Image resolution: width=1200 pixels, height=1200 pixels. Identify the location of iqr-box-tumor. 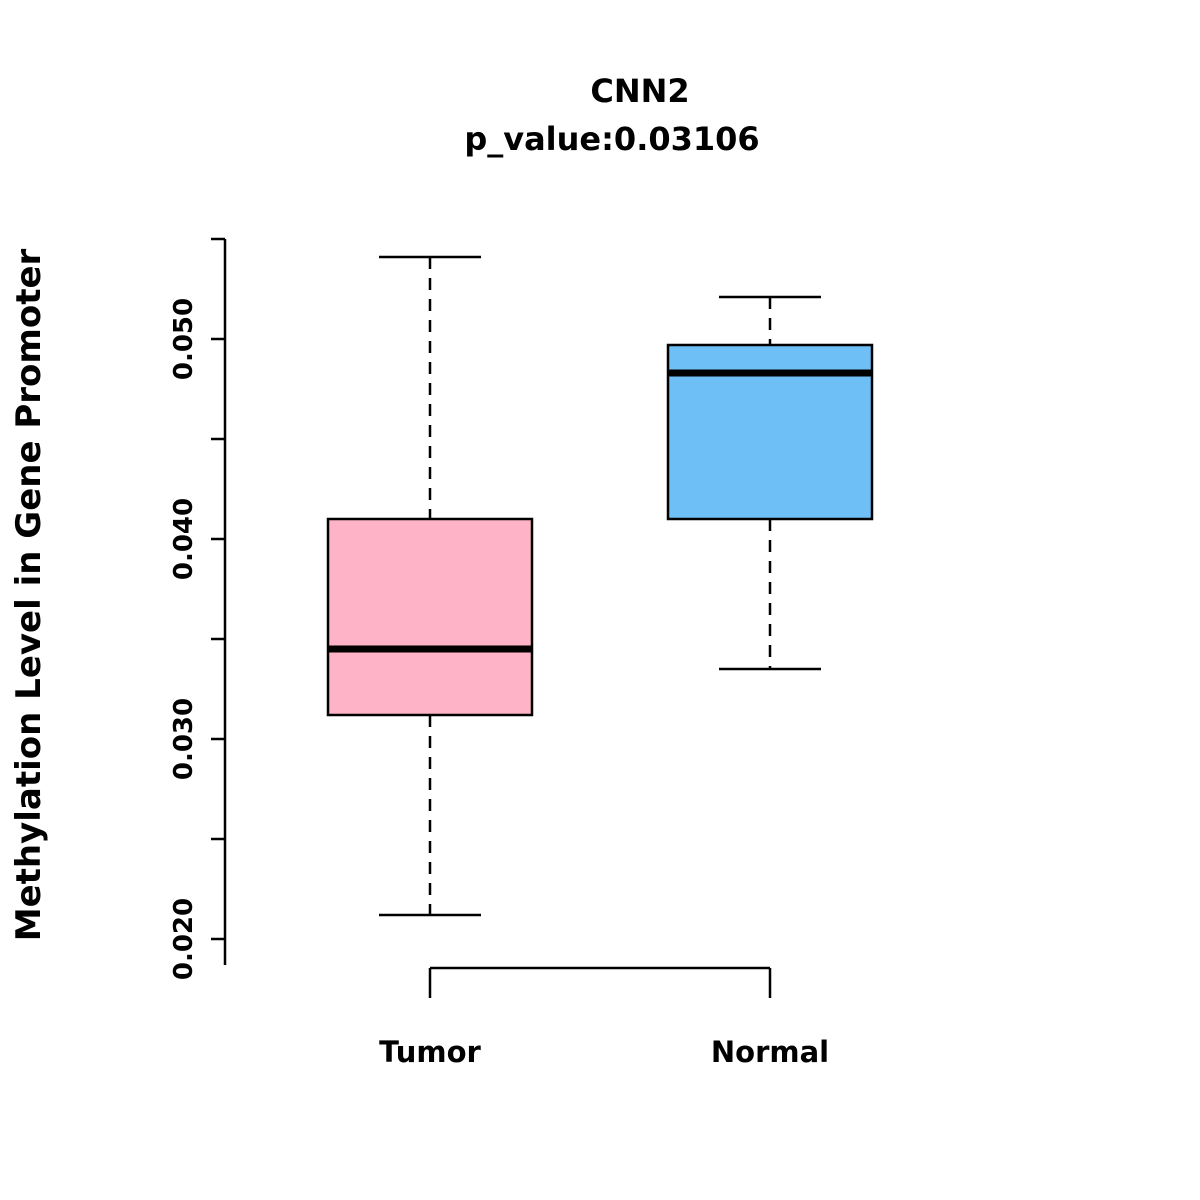
(430, 617).